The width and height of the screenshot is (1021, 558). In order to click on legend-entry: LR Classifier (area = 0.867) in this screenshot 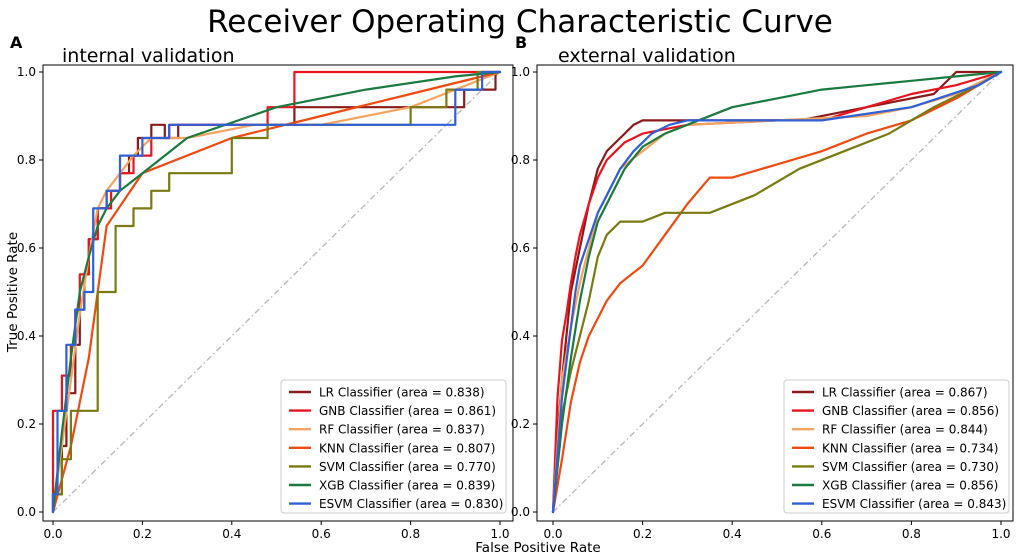, I will do `click(905, 393)`.